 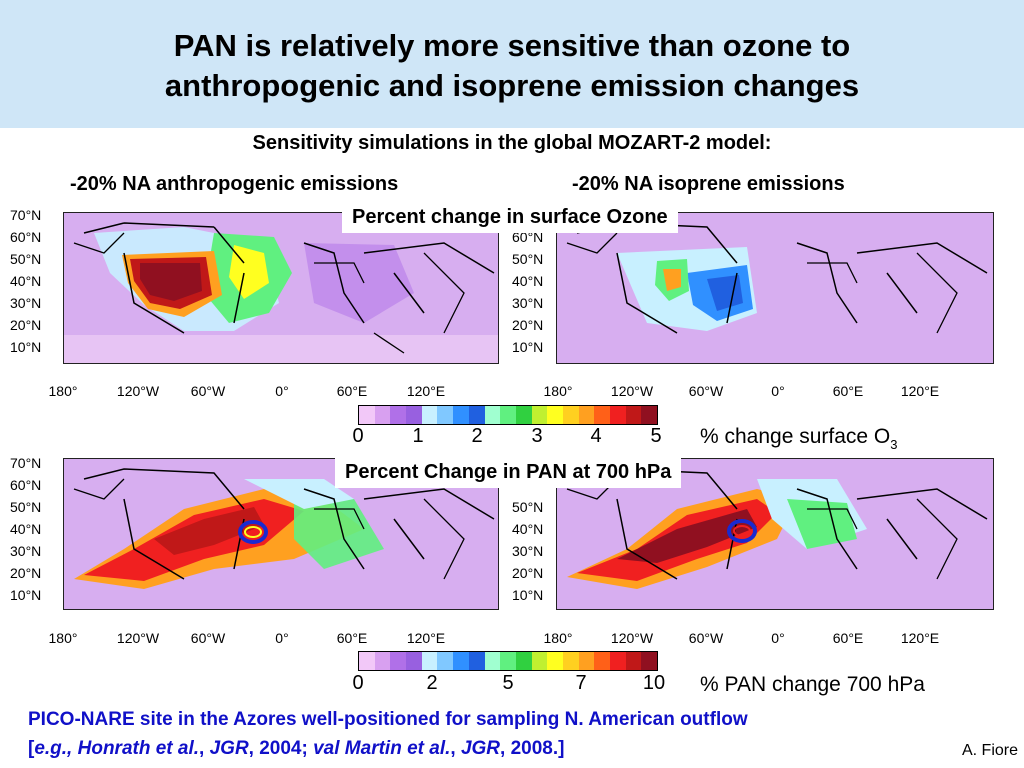 What do you see at coordinates (708, 184) in the screenshot?
I see `right-column-heading: -20% NA isoprene emissions` at bounding box center [708, 184].